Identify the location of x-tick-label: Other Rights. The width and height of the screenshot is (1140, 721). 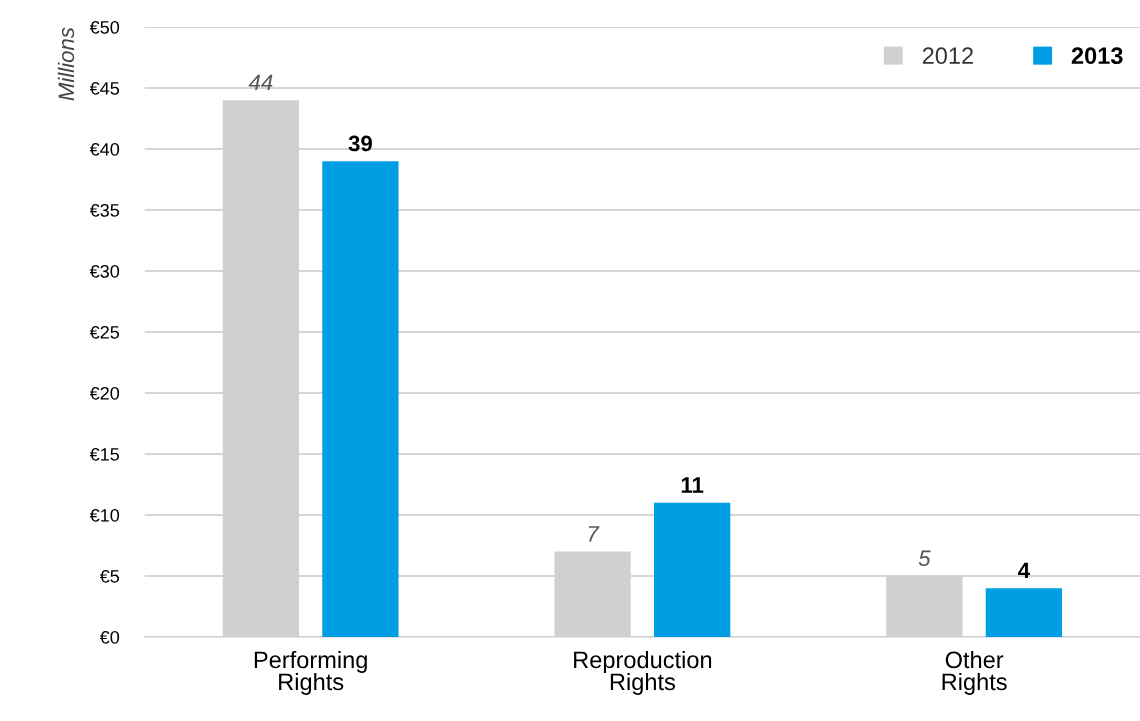
(974, 672).